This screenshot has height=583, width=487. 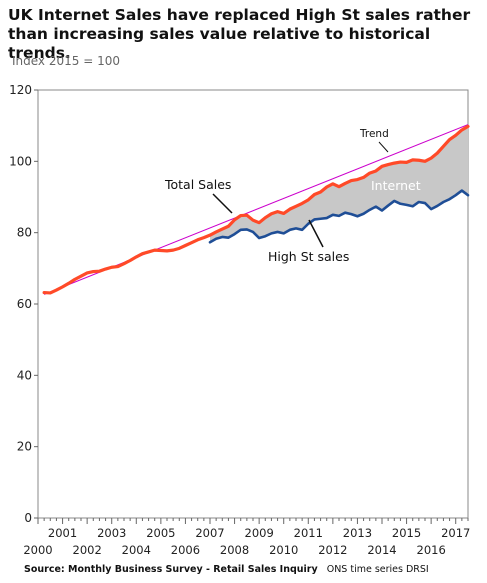 What do you see at coordinates (24, 375) in the screenshot?
I see `y-tick-label-40: 40` at bounding box center [24, 375].